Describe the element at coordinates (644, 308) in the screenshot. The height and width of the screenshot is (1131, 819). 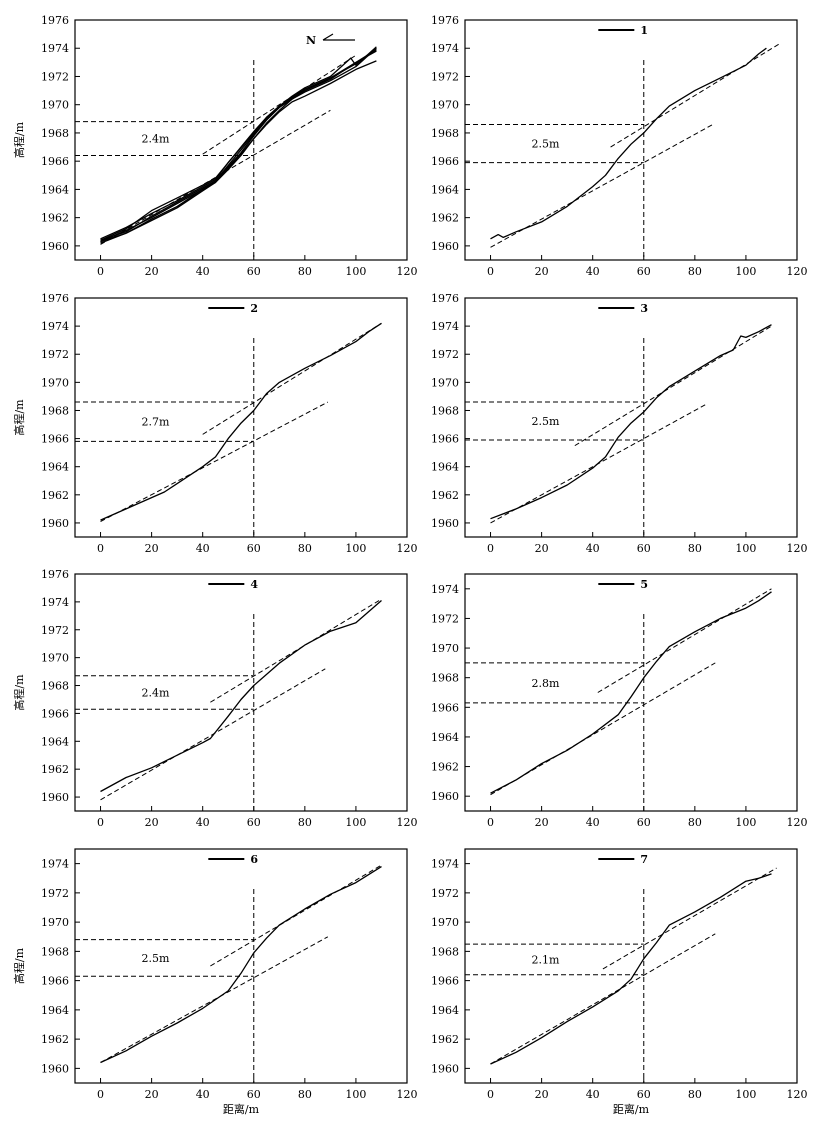
I see `legend-label: 3` at that location.